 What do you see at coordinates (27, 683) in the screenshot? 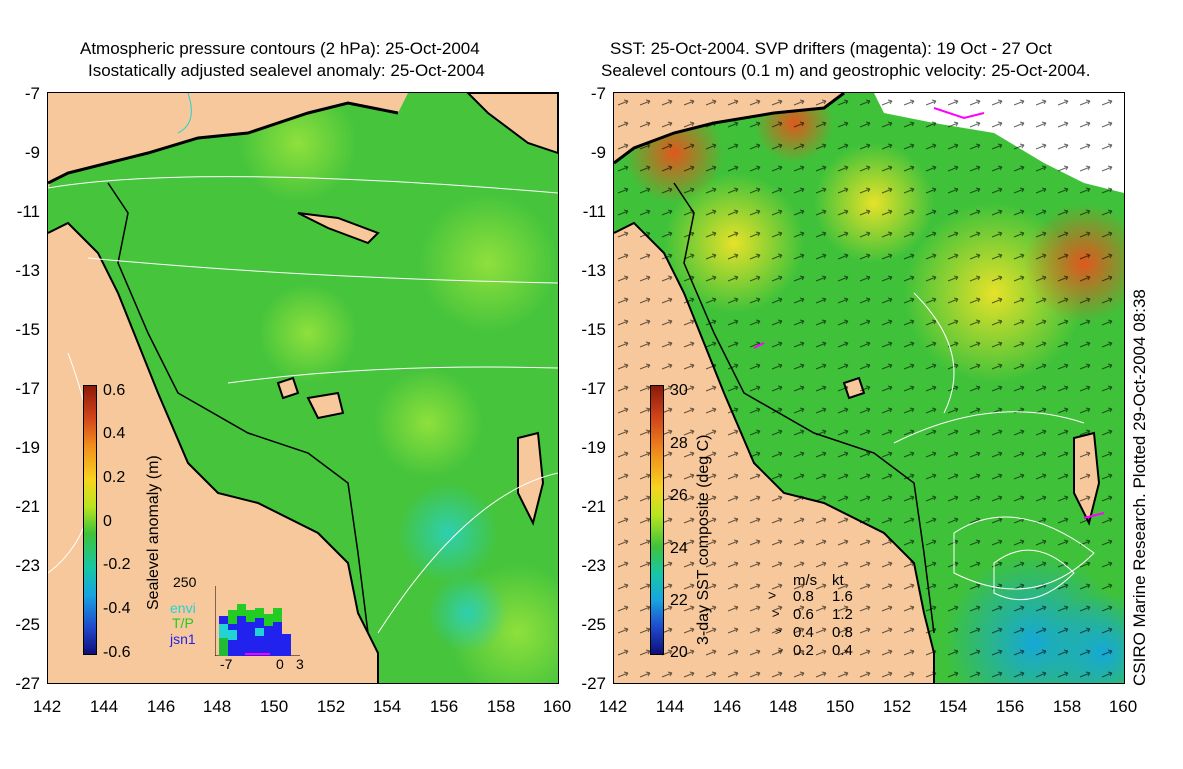
I see `left-lat-10: -27` at bounding box center [27, 683].